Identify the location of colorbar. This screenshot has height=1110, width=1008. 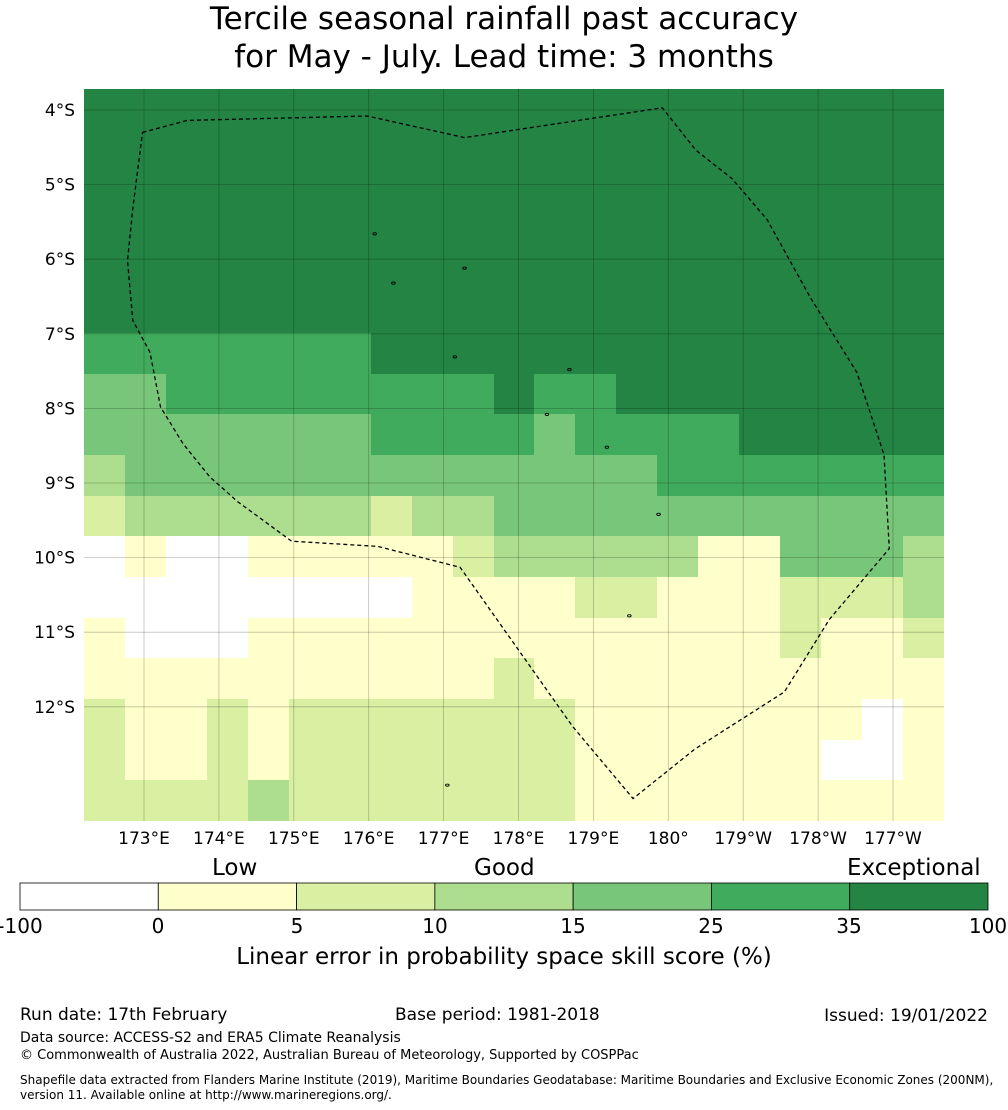
(504, 896).